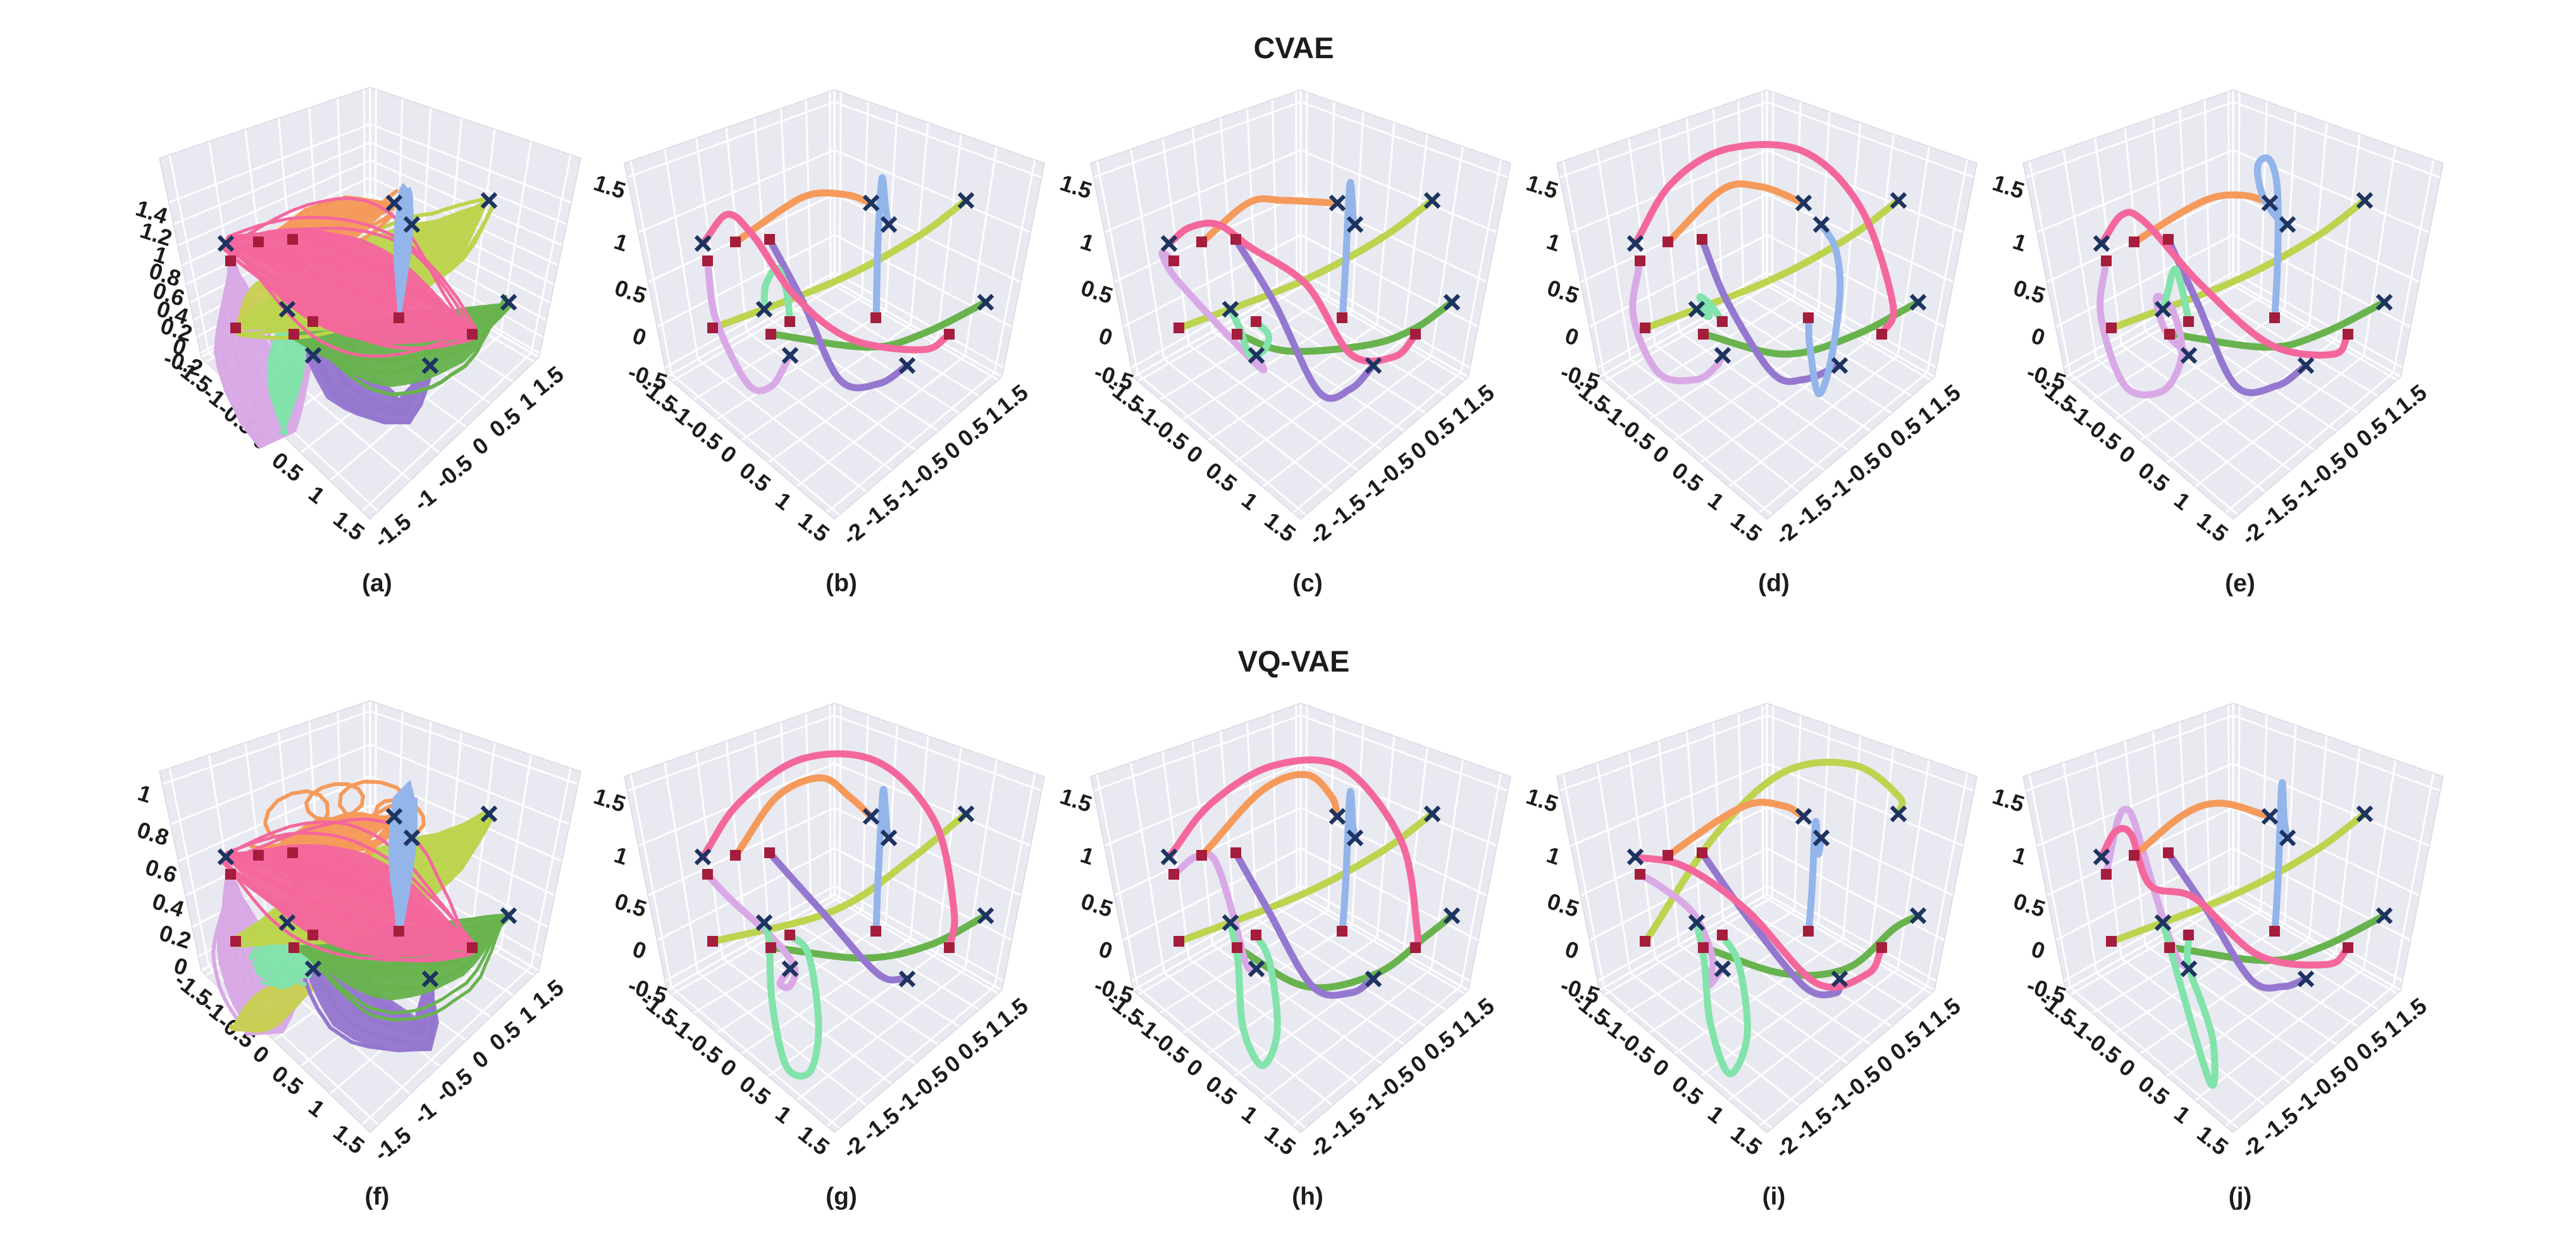 This screenshot has height=1242, width=2576. What do you see at coordinates (1774, 583) in the screenshot?
I see `svg-text: (d)` at bounding box center [1774, 583].